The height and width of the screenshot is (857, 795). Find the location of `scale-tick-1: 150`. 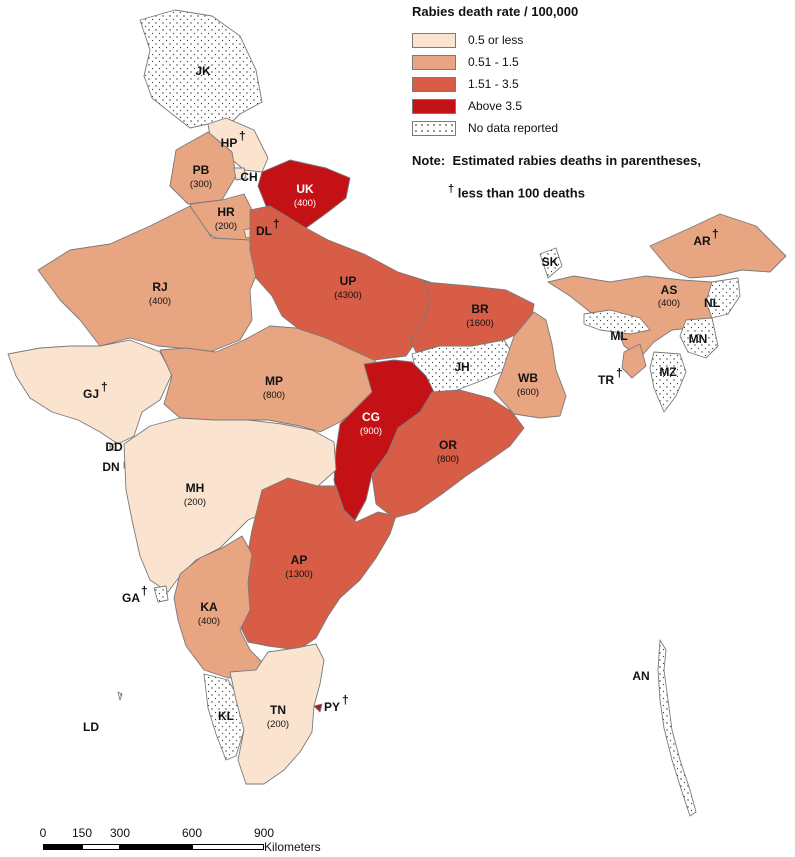

scale-tick-1: 150 is located at coordinates (82, 833).